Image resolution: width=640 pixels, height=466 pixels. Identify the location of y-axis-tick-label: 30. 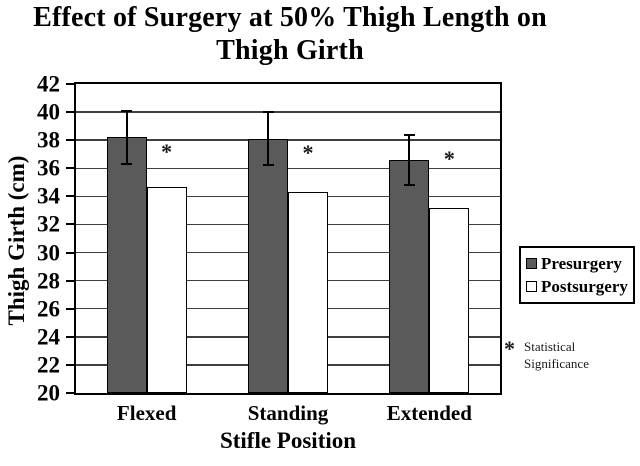
(48, 253).